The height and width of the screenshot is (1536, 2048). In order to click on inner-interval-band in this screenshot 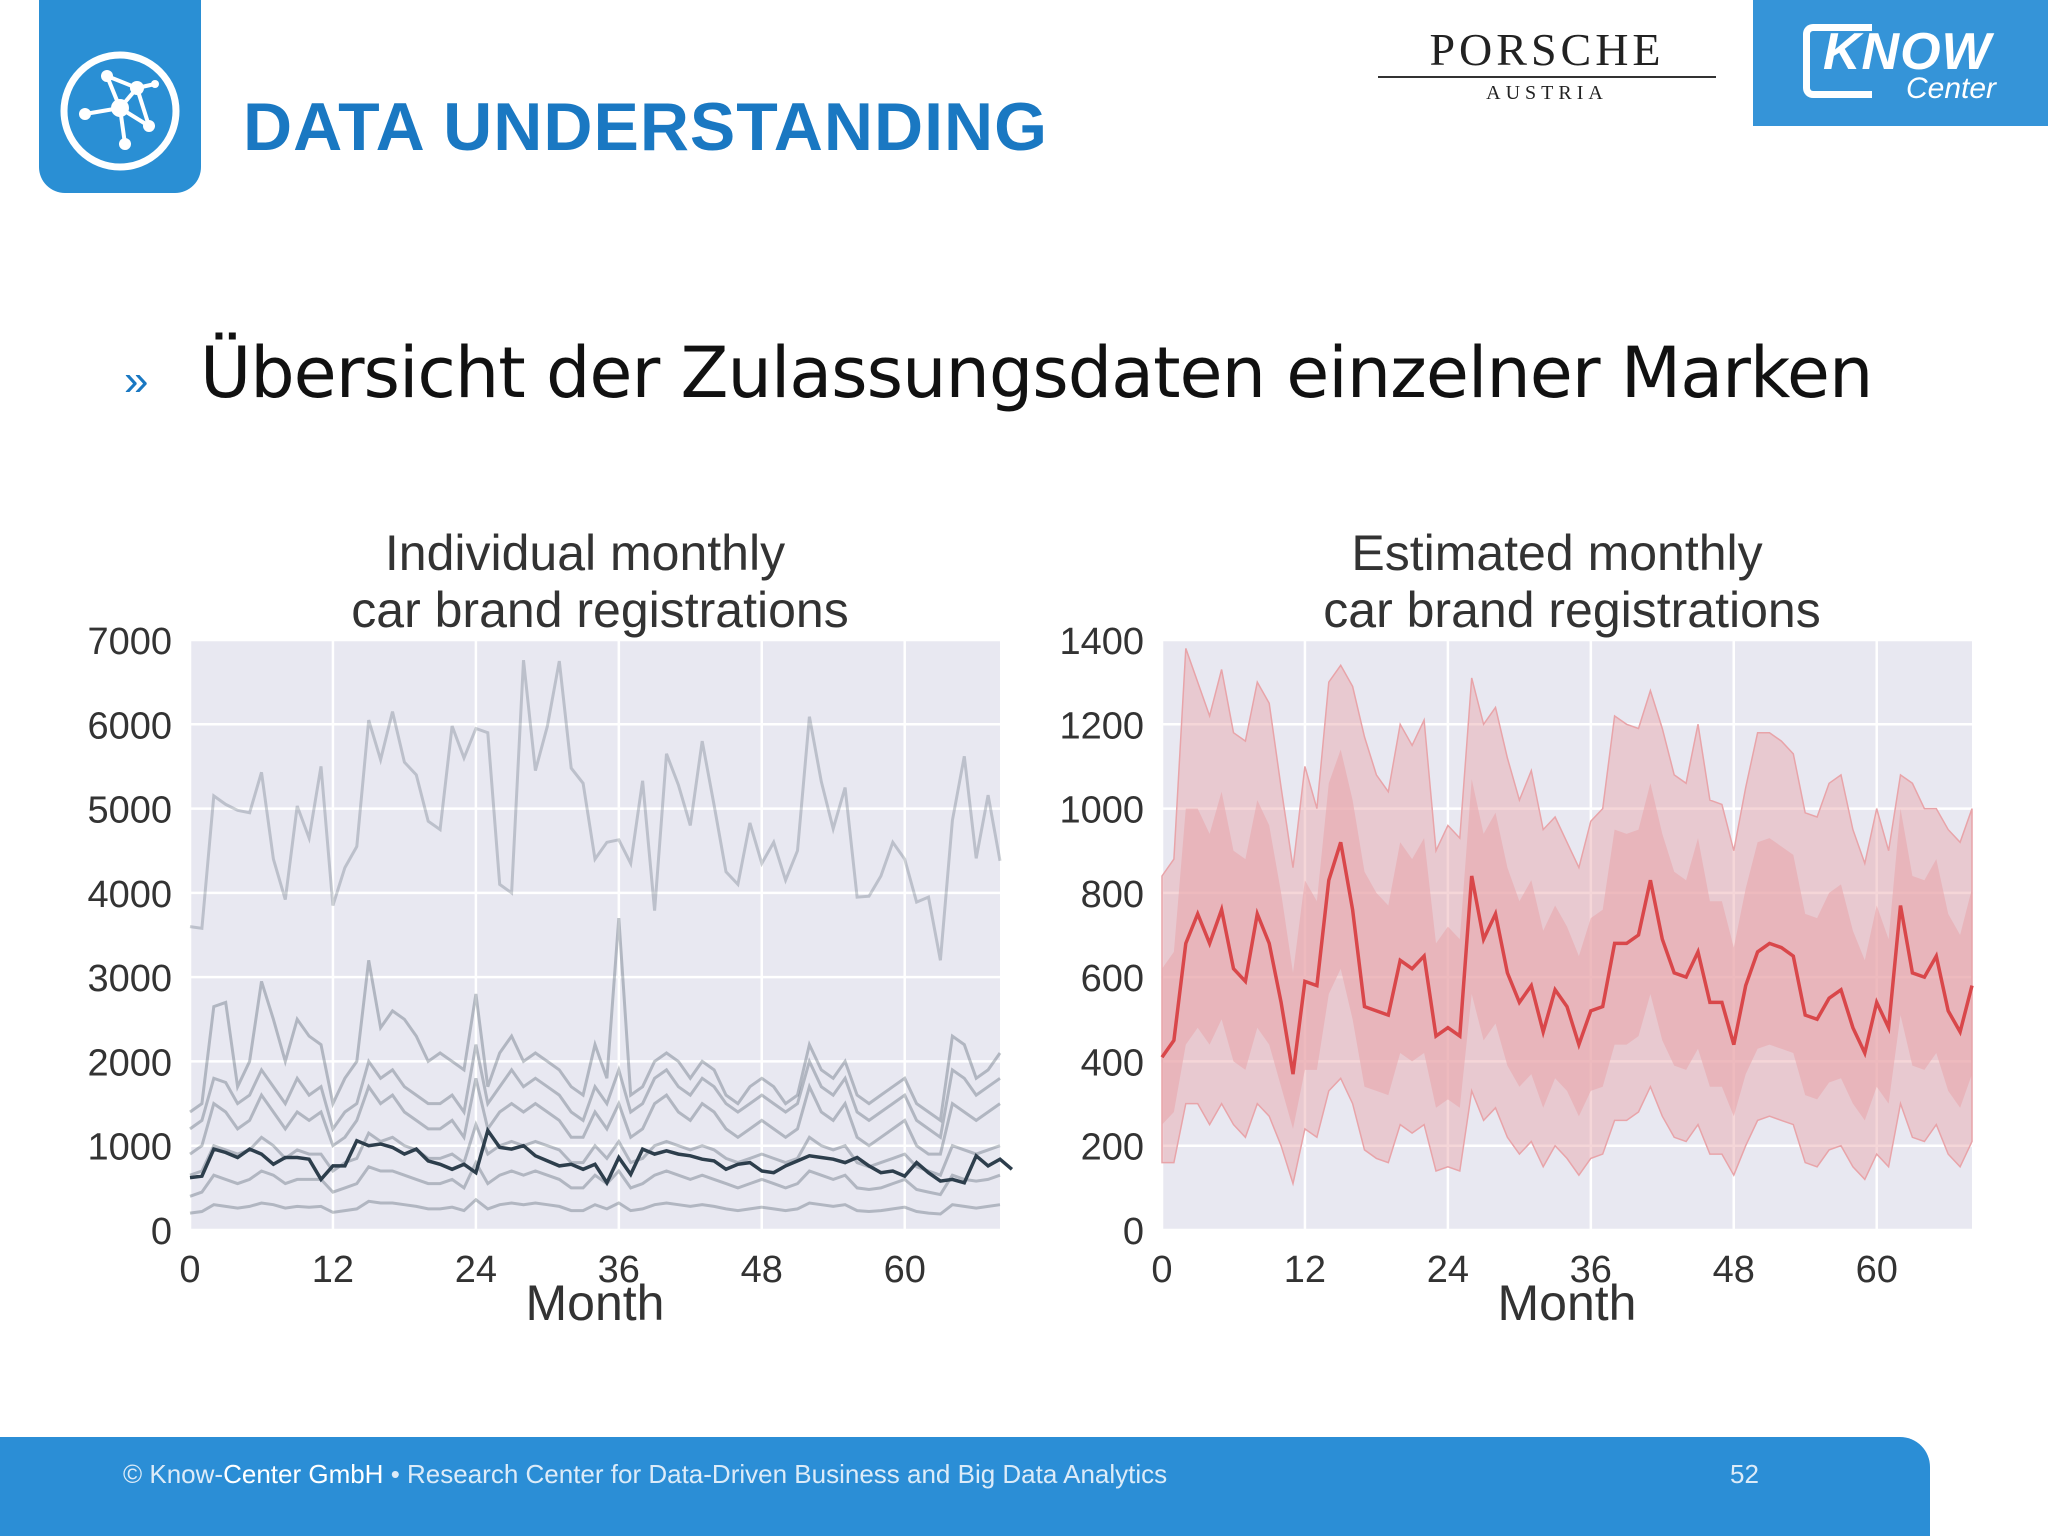, I will do `click(1567, 939)`.